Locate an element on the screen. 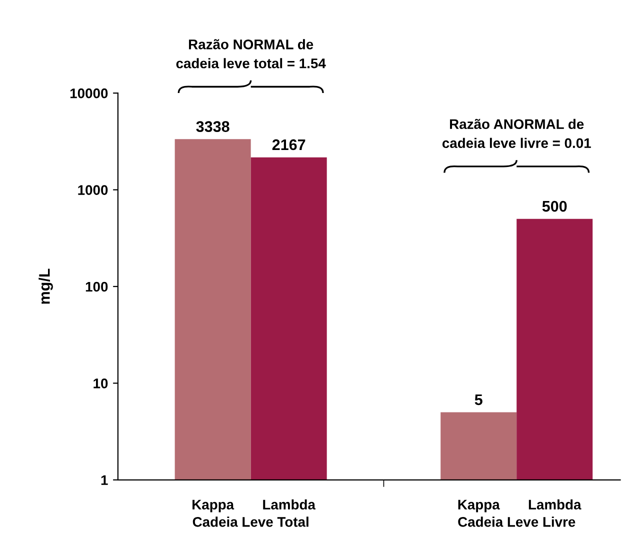  data-label: 500 is located at coordinates (554, 206).